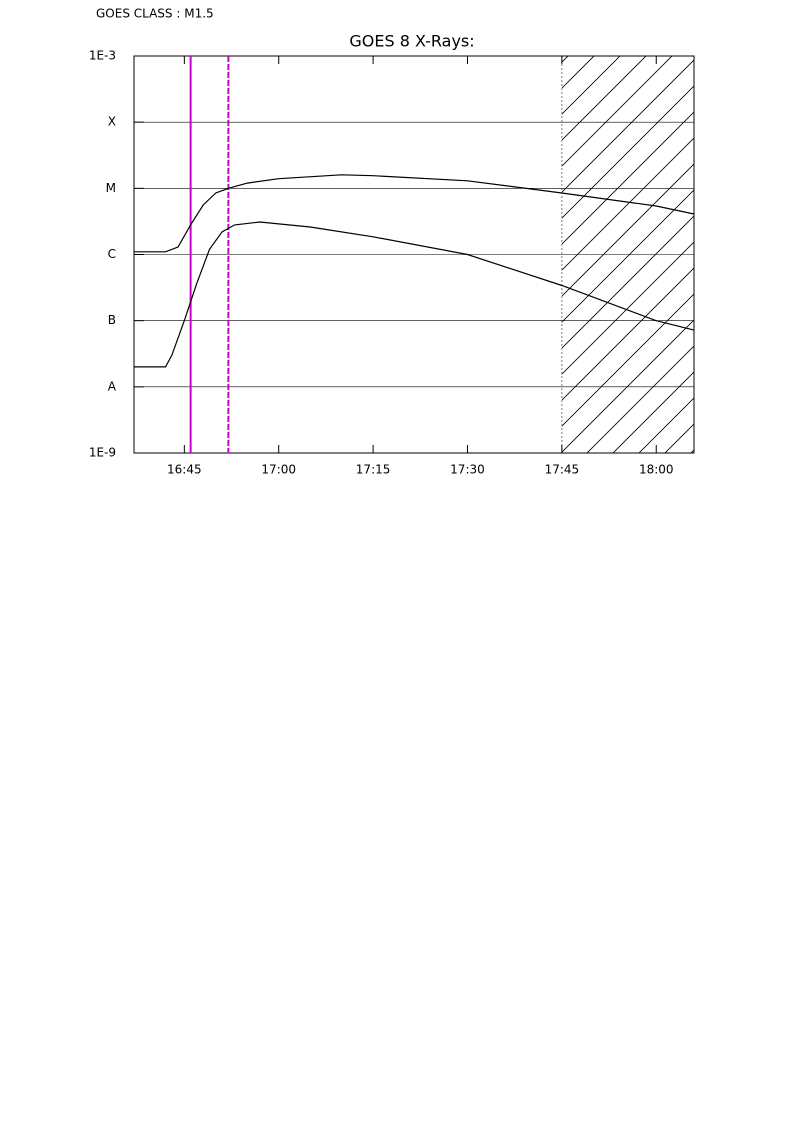  I want to click on y-tick-label: 1E-9, so click(102, 453).